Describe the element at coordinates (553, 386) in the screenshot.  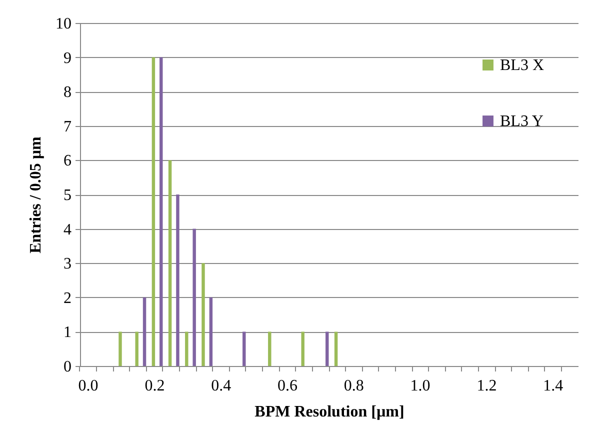
I see `x-tick-label: 1.4` at that location.